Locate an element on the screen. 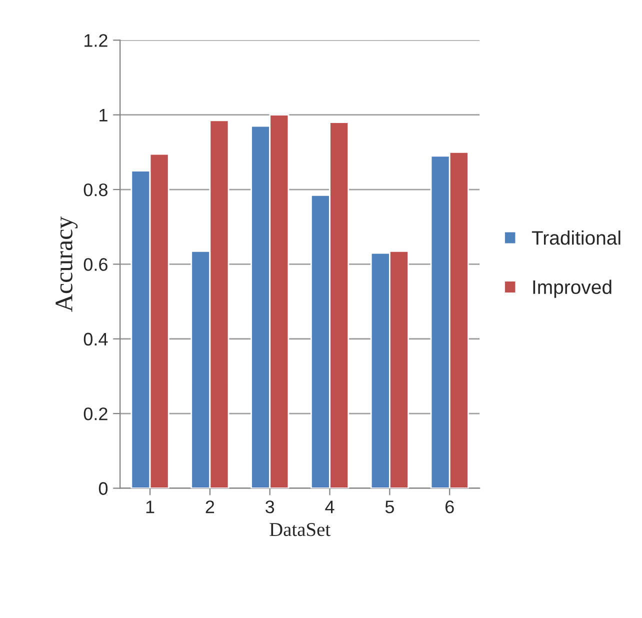 The image size is (642, 618). y-tick-label: 1.2 is located at coordinates (96, 40).